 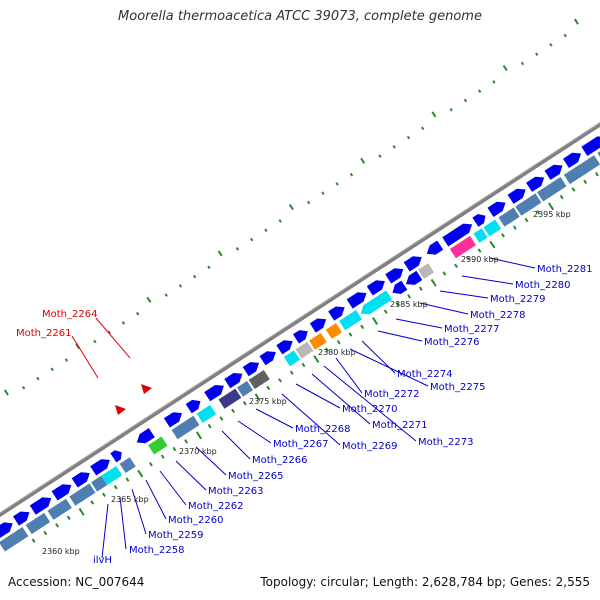 I want to click on gene-label-moth-2262: Moth_2262, so click(x=215, y=506).